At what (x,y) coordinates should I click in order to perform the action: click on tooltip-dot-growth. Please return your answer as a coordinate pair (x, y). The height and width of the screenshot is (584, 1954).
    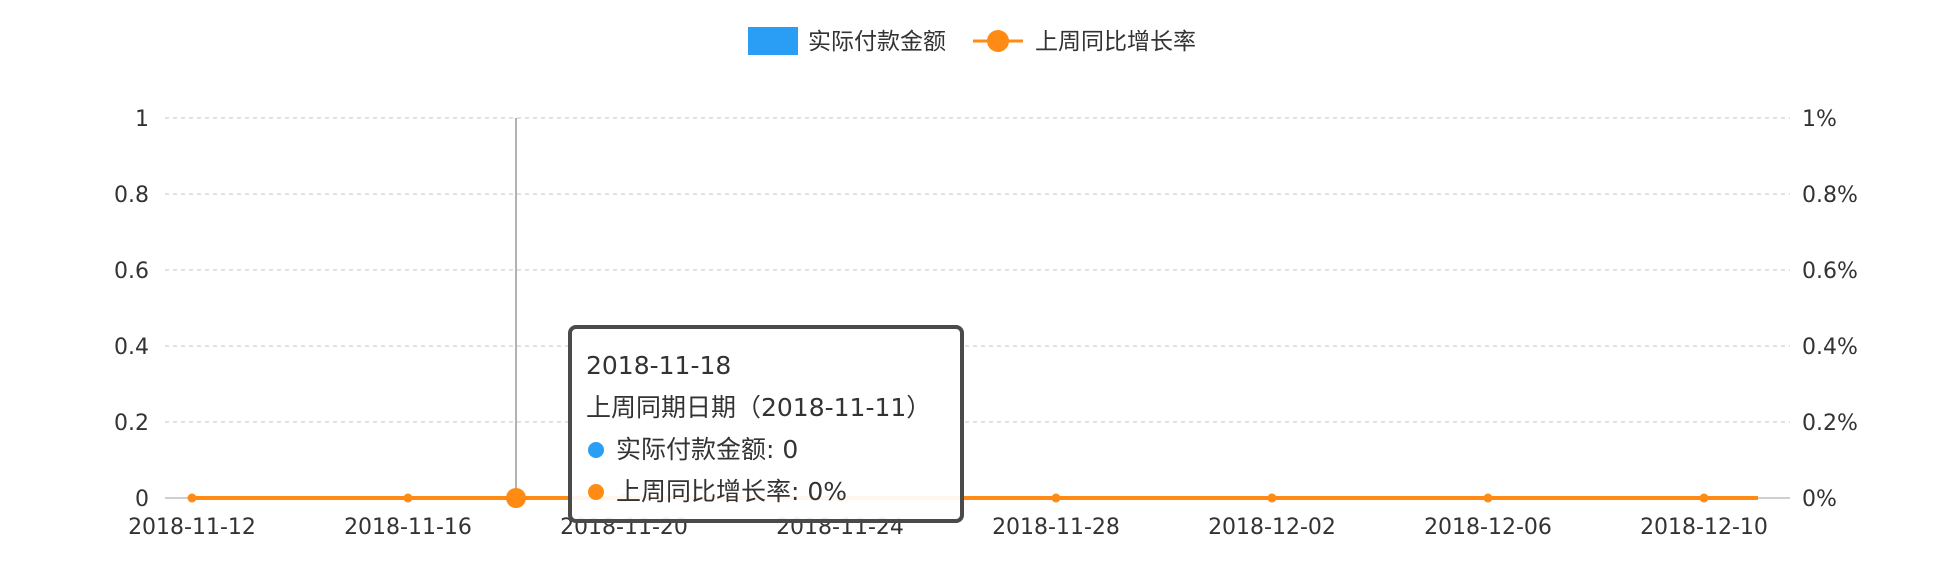
    Looking at the image, I should click on (596, 492).